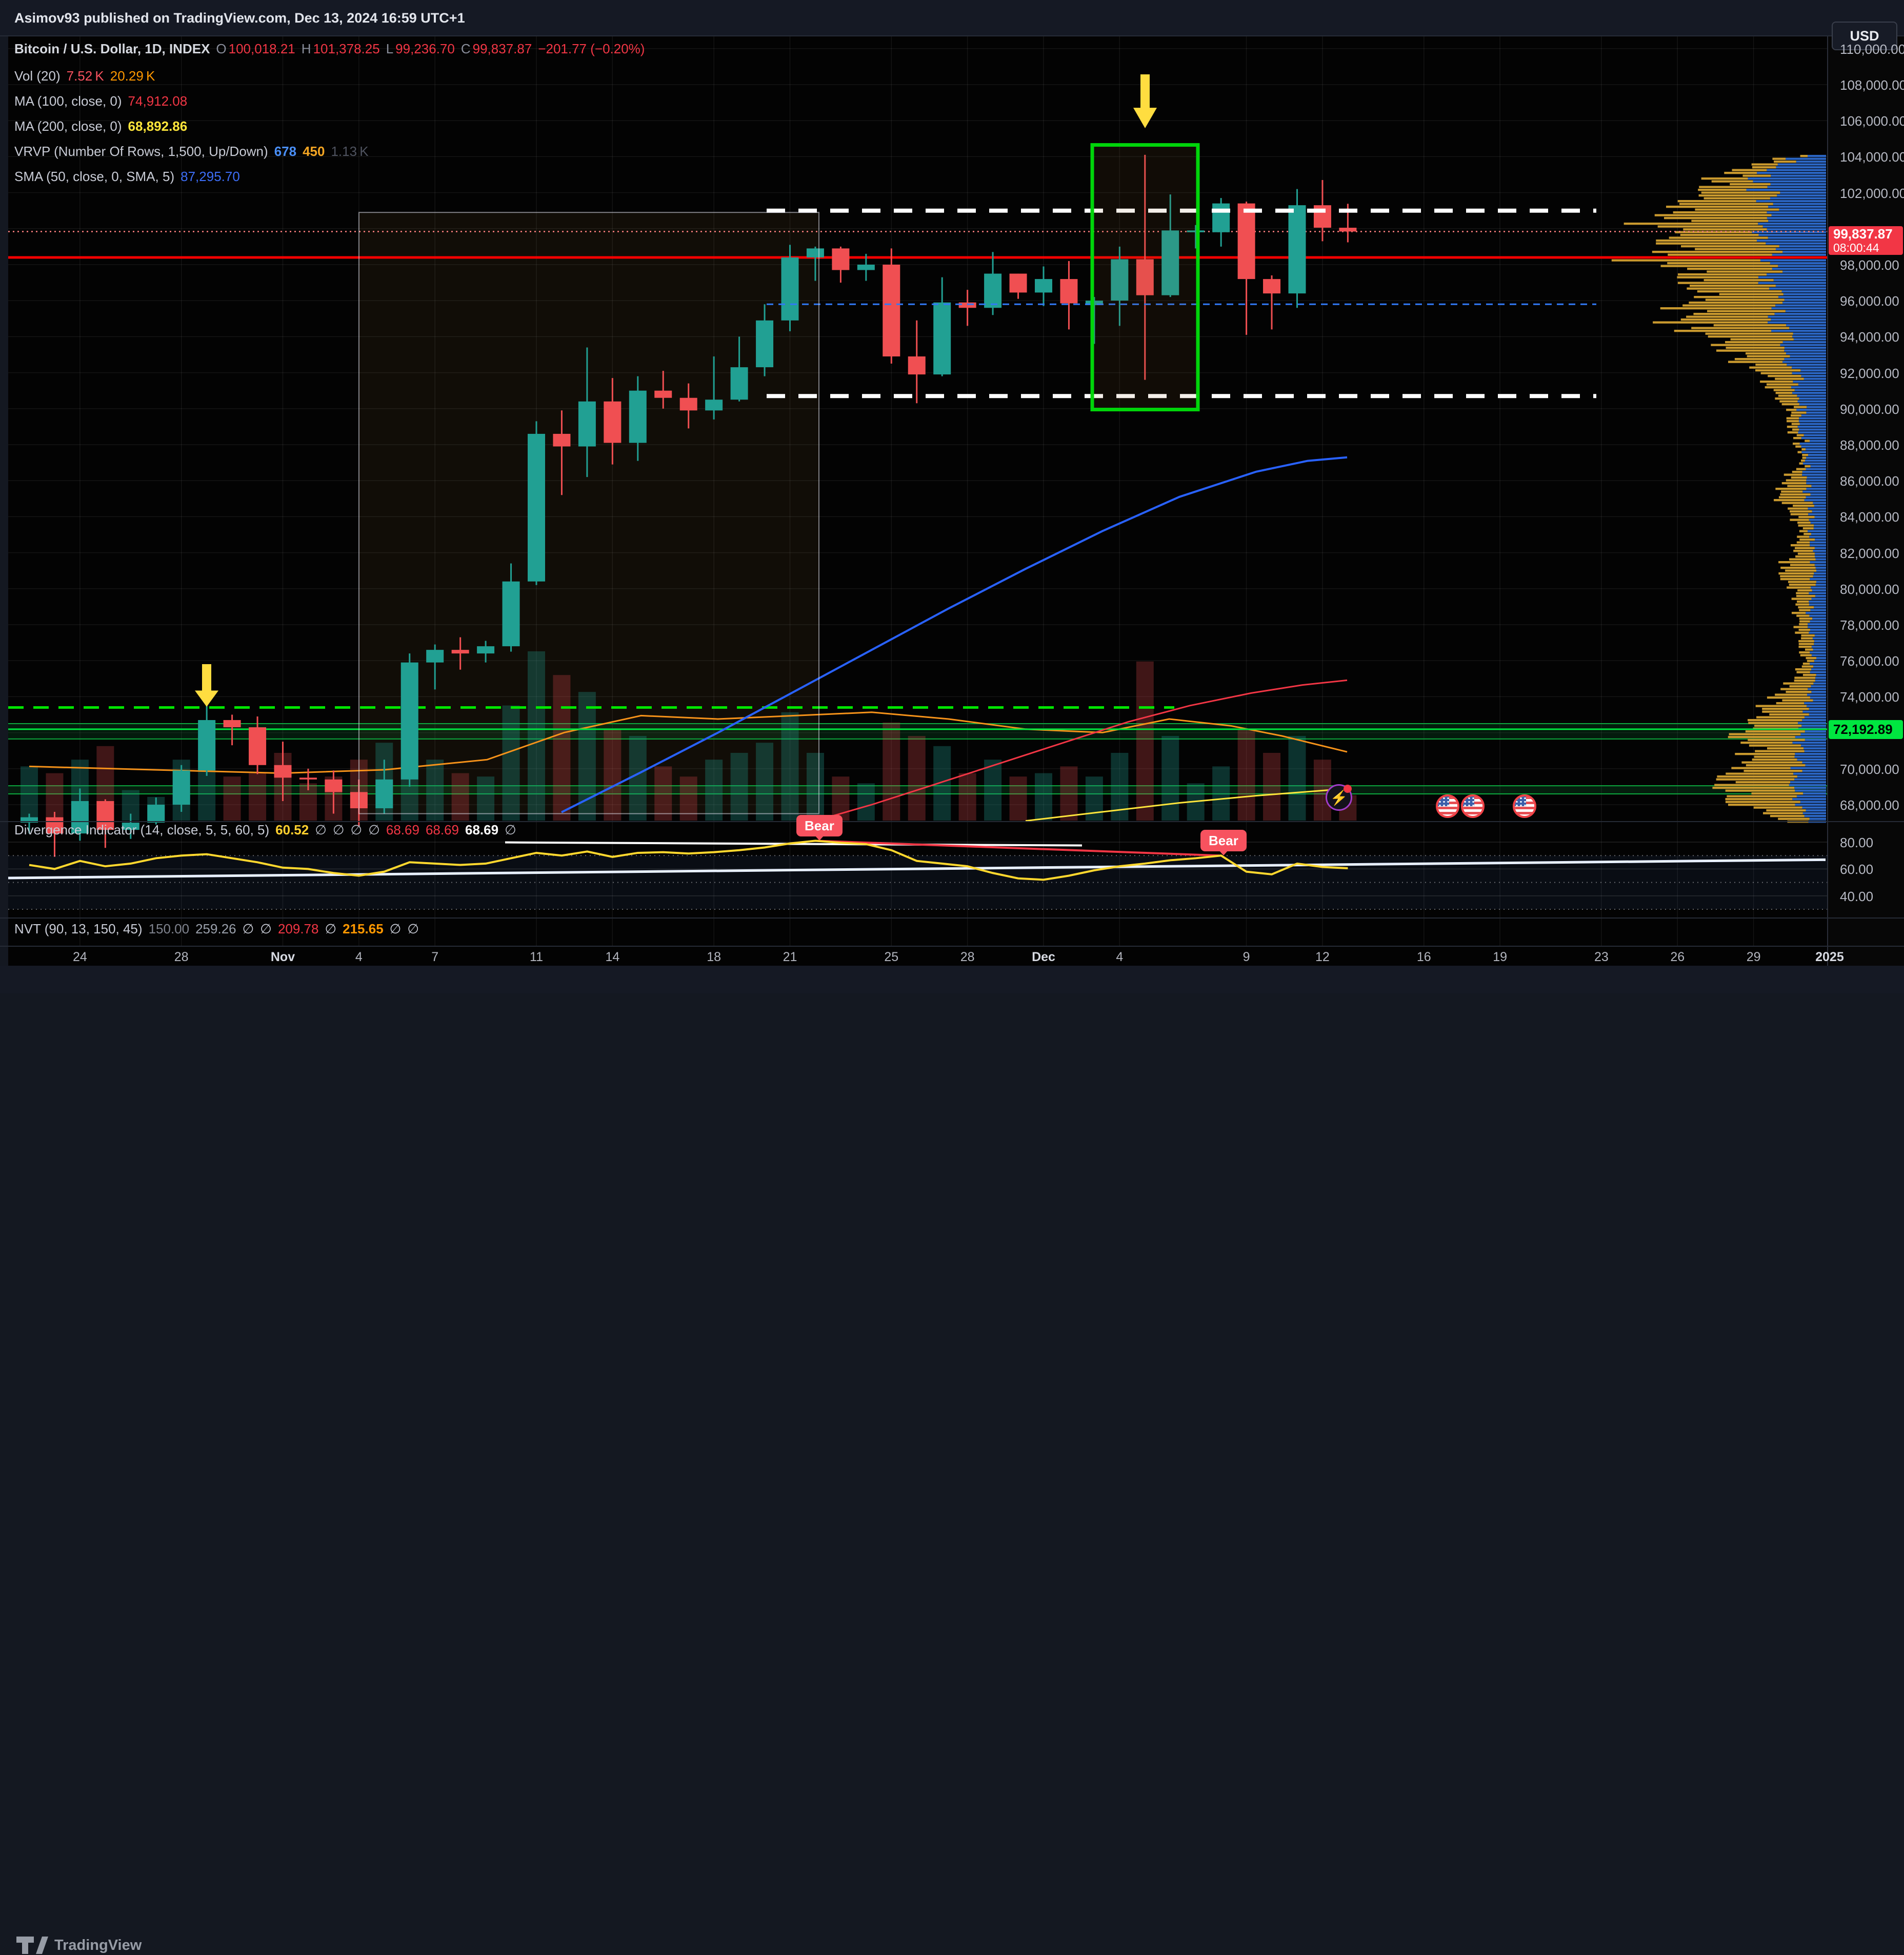 Image resolution: width=1904 pixels, height=1955 pixels. Describe the element at coordinates (314, 151) in the screenshot. I see `legend-token: 450` at that location.